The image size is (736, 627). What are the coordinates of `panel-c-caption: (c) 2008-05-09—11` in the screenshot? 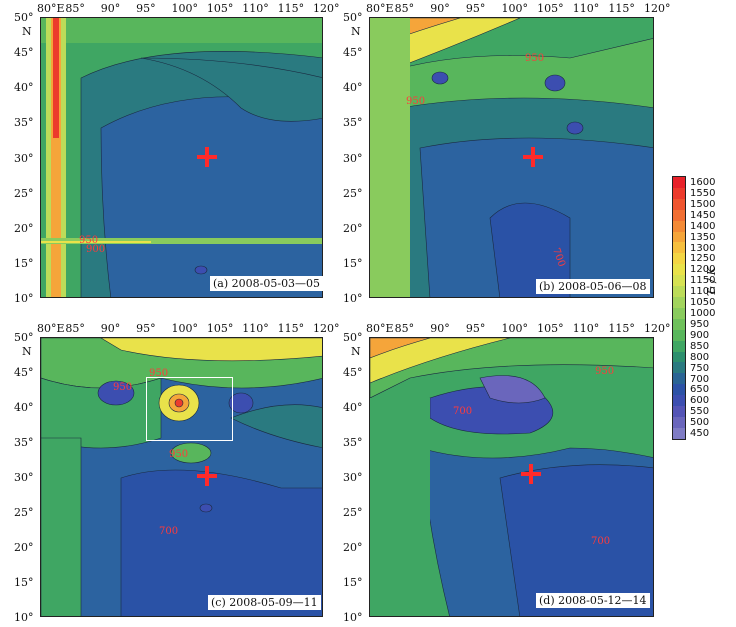 It's located at (264, 602).